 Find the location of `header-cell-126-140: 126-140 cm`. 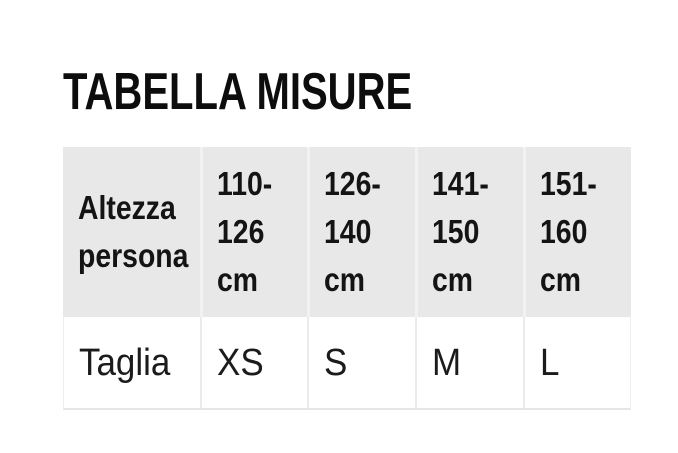

header-cell-126-140: 126-140 cm is located at coordinates (361, 232).